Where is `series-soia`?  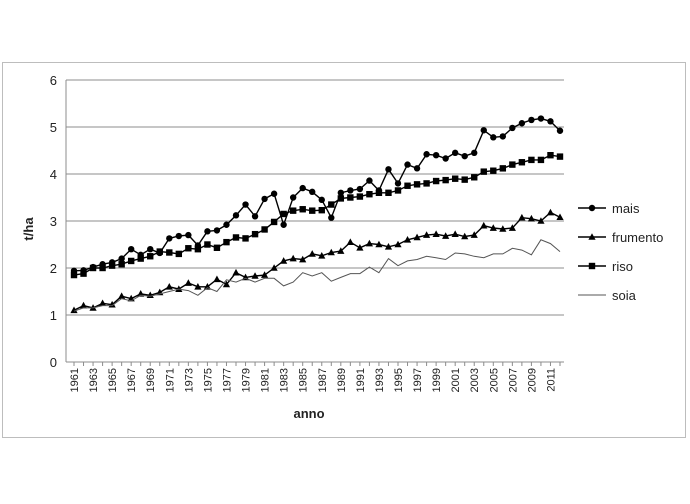 series-soia is located at coordinates (317, 275).